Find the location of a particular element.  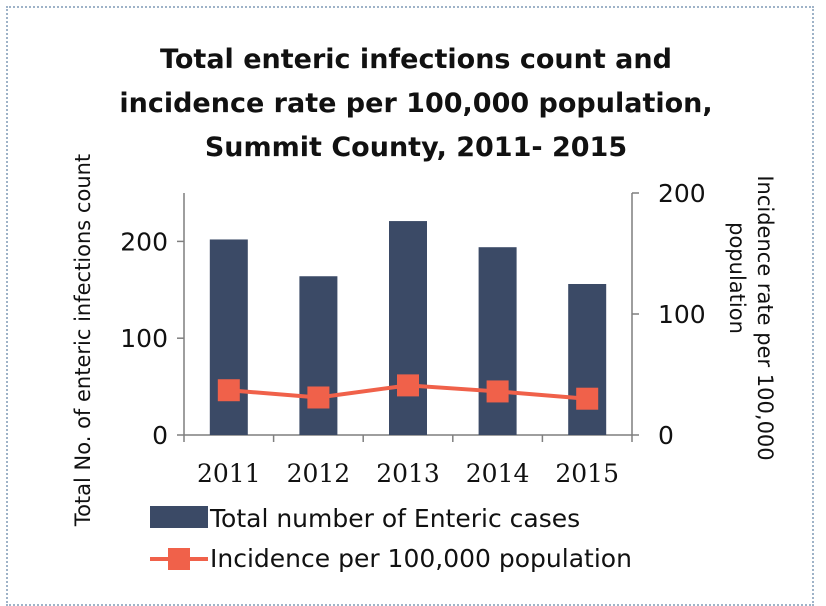

y2-tick-label: 100 is located at coordinates (682, 314).